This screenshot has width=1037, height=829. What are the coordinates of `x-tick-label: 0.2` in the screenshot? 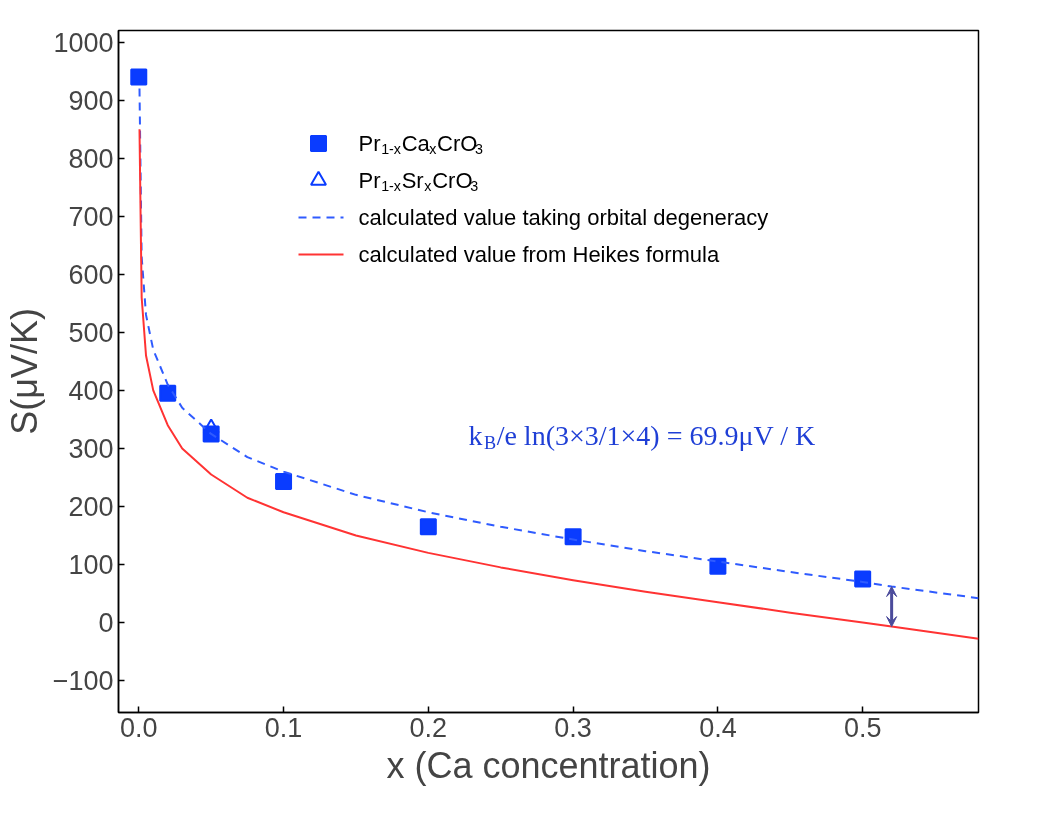 It's located at (428, 727).